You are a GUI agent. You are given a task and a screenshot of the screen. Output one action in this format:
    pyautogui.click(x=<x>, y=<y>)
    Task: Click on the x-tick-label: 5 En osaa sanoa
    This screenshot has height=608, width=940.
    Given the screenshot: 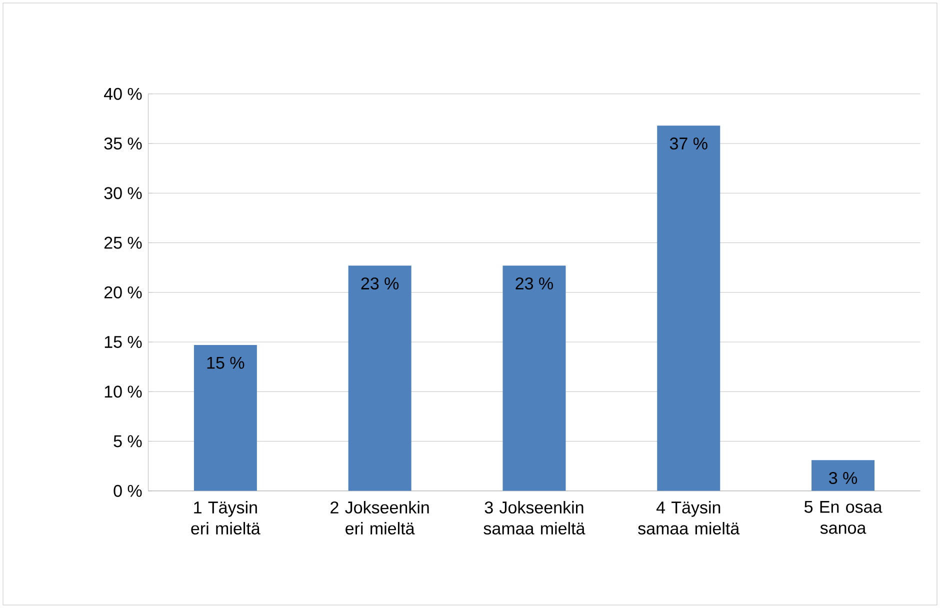 What is the action you would take?
    pyautogui.click(x=843, y=517)
    